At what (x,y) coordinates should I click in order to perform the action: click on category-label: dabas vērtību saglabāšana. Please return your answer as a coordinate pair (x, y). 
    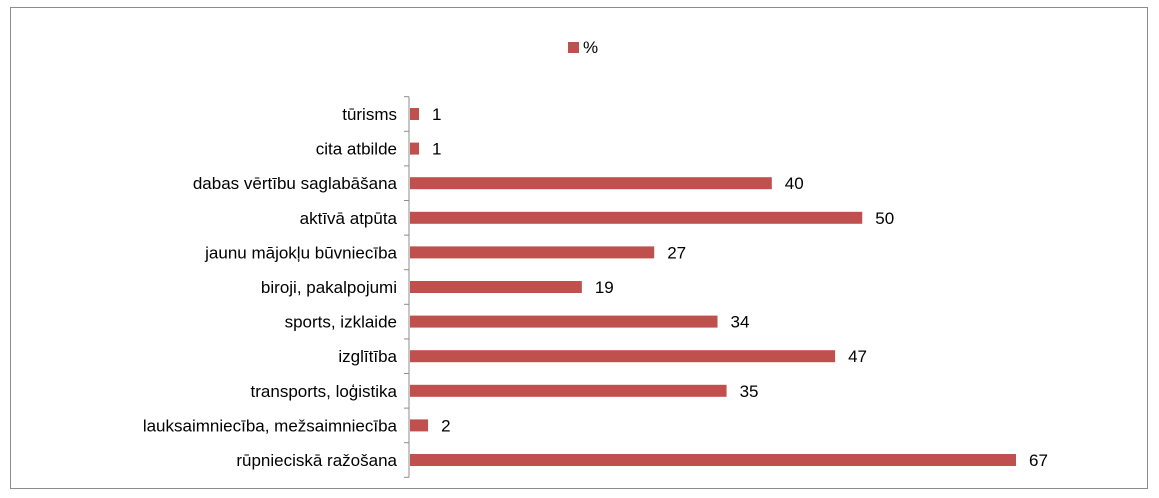
    Looking at the image, I should click on (295, 183).